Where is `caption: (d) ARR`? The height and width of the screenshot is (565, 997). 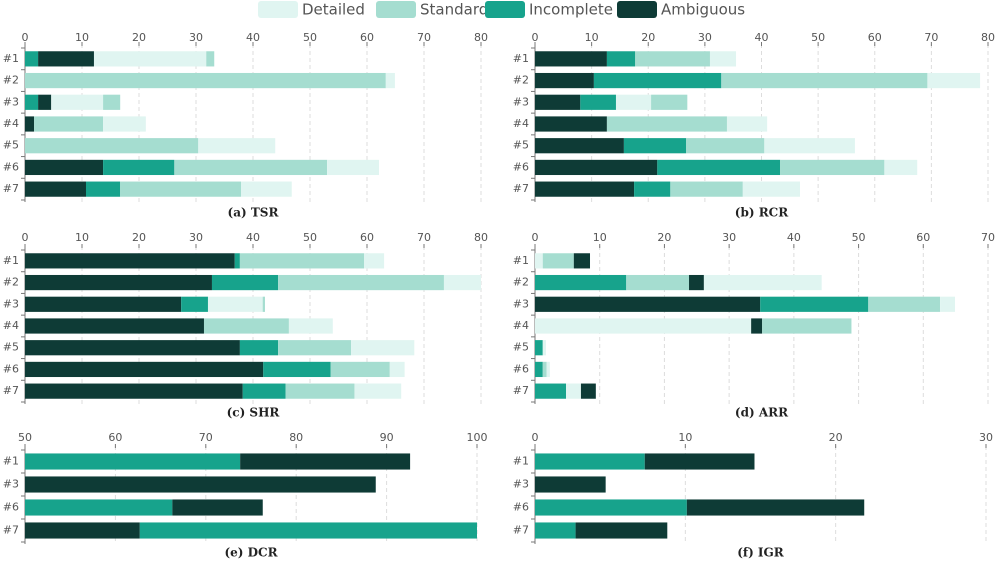 caption: (d) ARR is located at coordinates (762, 413).